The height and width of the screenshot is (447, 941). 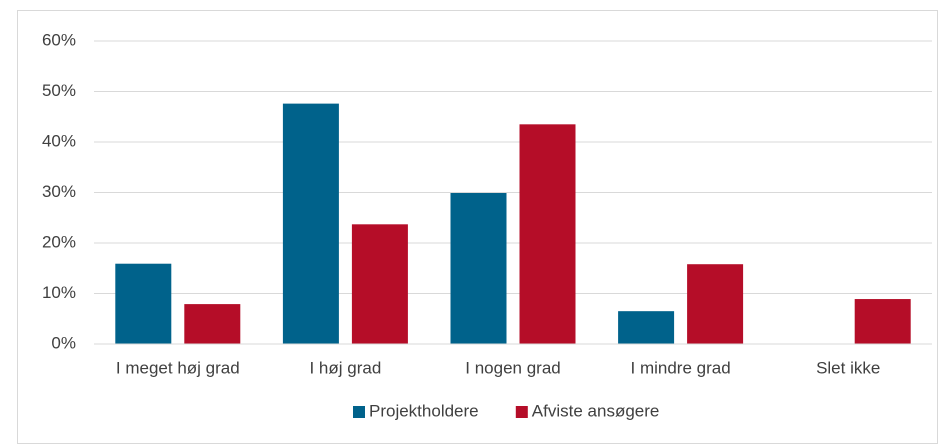 What do you see at coordinates (59, 90) in the screenshot?
I see `y-tick-label: 50%` at bounding box center [59, 90].